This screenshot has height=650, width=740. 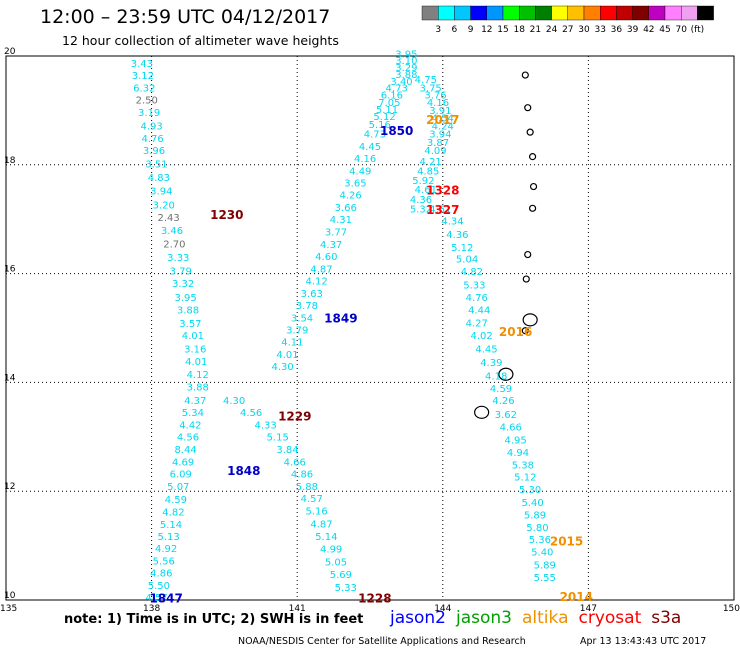 I want to click on wave-height-value: 4.66, so click(x=295, y=463).